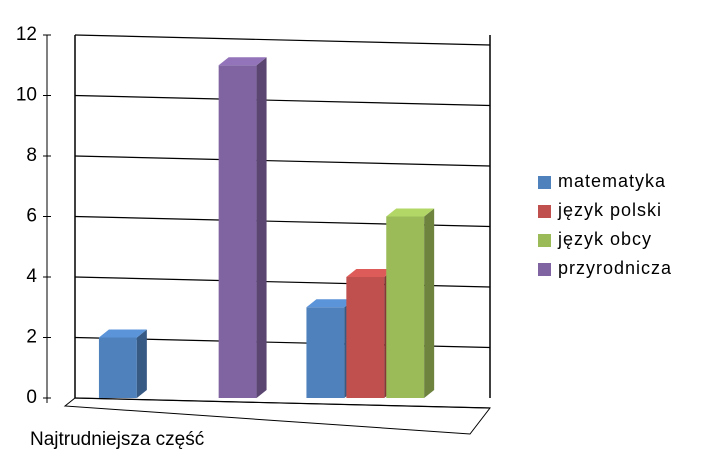 The height and width of the screenshot is (455, 709). What do you see at coordinates (604, 239) in the screenshot?
I see `legend-label: język obcy` at bounding box center [604, 239].